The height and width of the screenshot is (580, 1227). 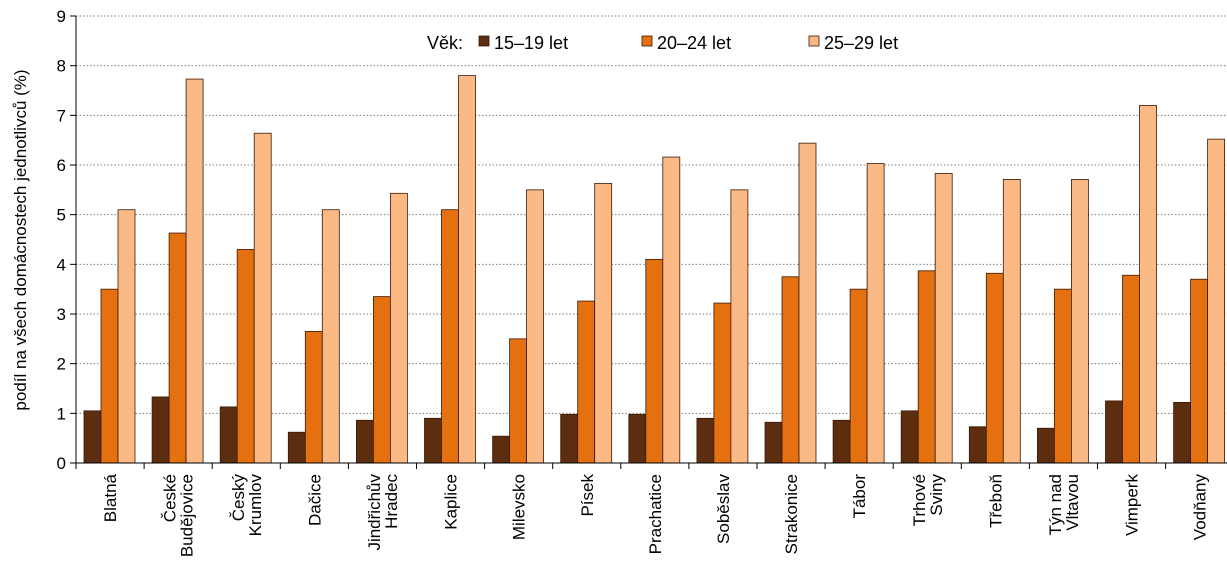 What do you see at coordinates (694, 43) in the screenshot?
I see `legend-label: 20–24 let` at bounding box center [694, 43].